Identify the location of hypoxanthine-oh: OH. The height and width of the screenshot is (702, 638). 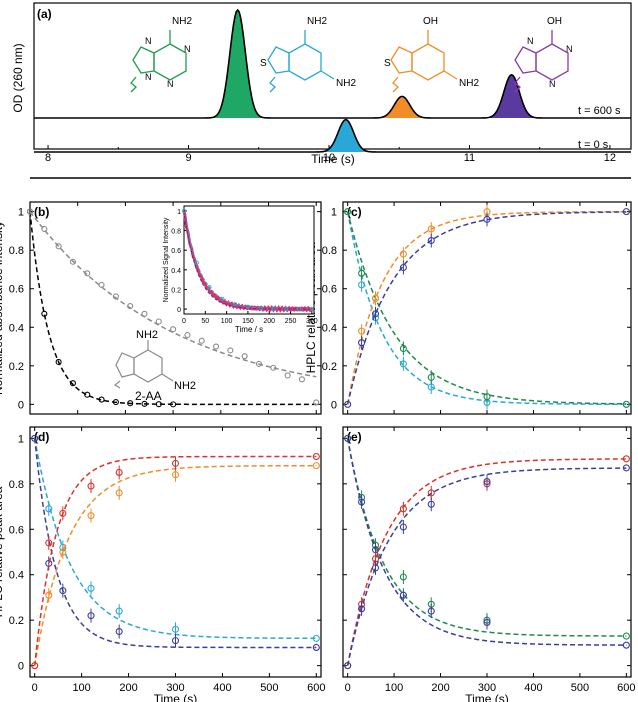
(554, 21).